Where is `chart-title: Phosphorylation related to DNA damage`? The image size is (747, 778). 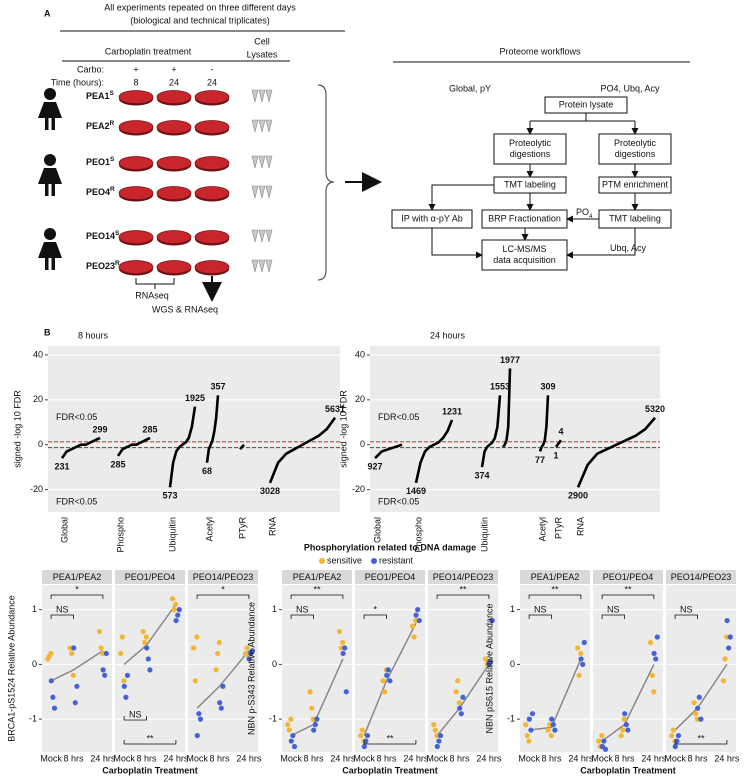 chart-title: Phosphorylation related to DNA damage is located at coordinates (390, 547).